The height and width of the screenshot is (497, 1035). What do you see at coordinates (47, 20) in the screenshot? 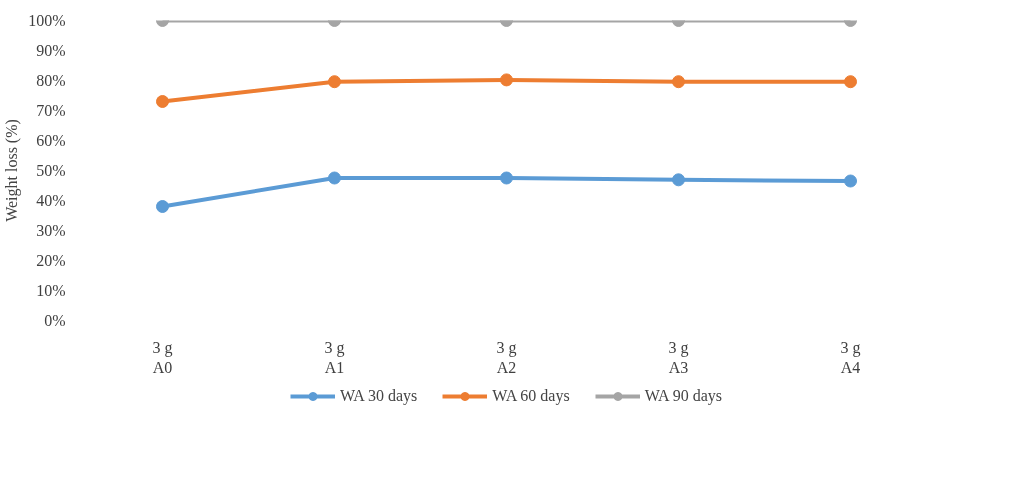
I see `y-tick-label: 100%` at bounding box center [47, 20].